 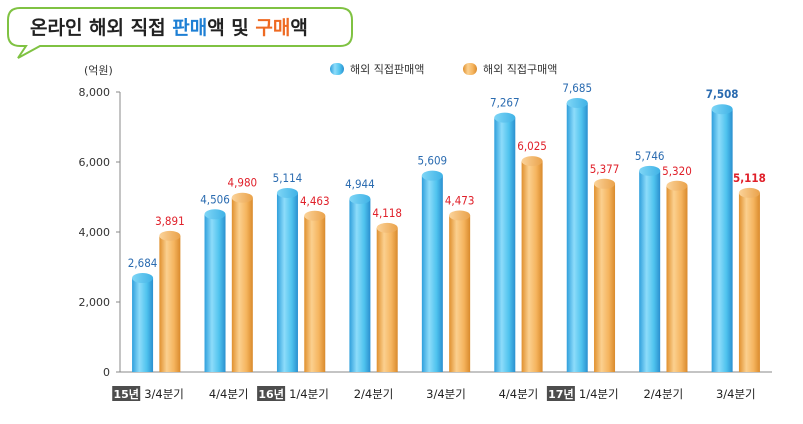 What do you see at coordinates (749, 178) in the screenshot?
I see `data-label-purchase: 5,118` at bounding box center [749, 178].